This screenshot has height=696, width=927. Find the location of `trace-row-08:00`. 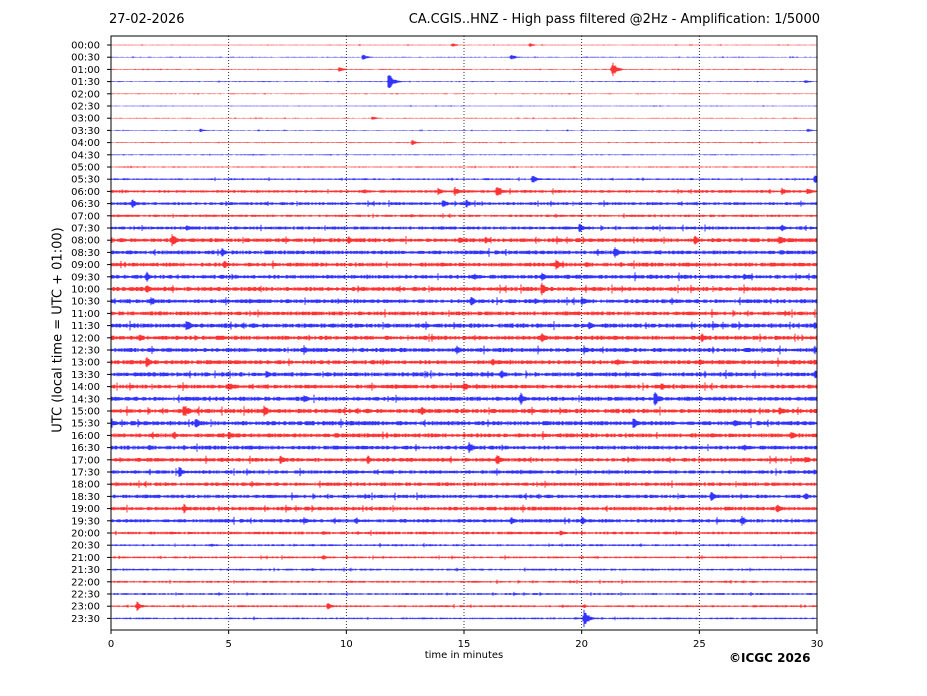

trace-row-08:00 is located at coordinates (464, 240).